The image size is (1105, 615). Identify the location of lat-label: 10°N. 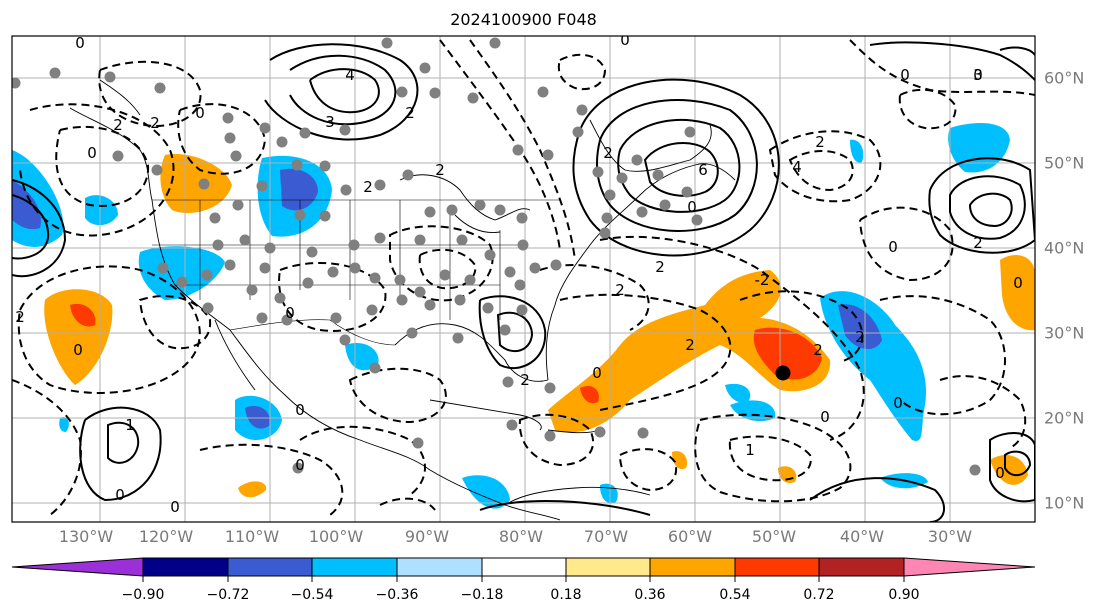
(1064, 503).